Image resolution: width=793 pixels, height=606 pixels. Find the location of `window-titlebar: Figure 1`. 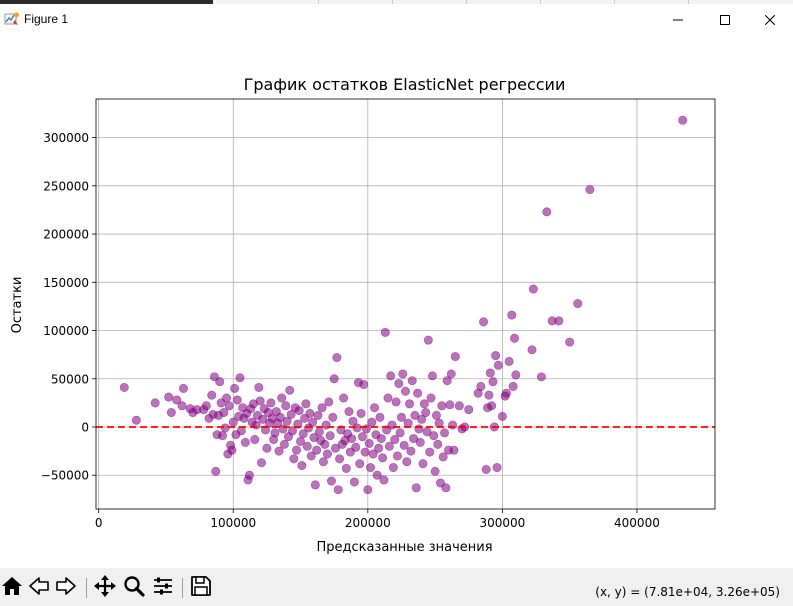

window-titlebar: Figure 1 is located at coordinates (396, 19).